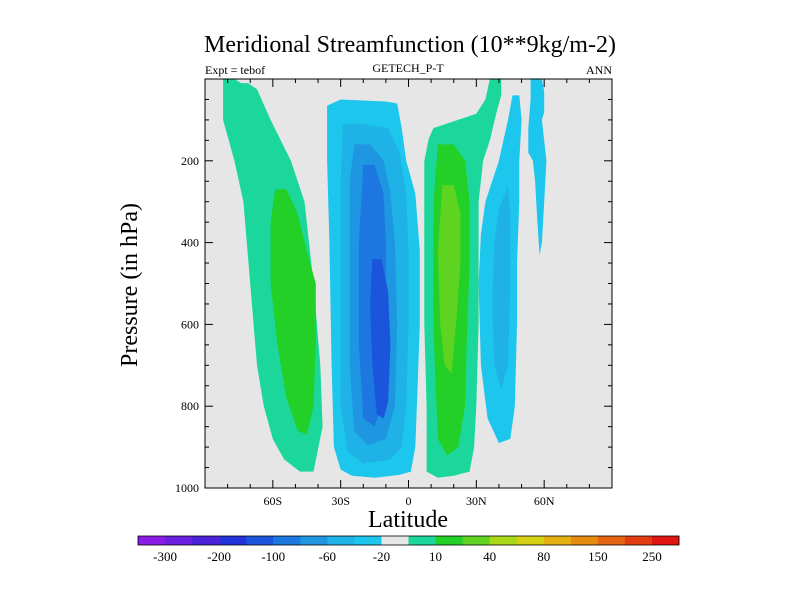 Image resolution: width=800 pixels, height=600 pixels. I want to click on tropical-north-inner, so click(449, 279).